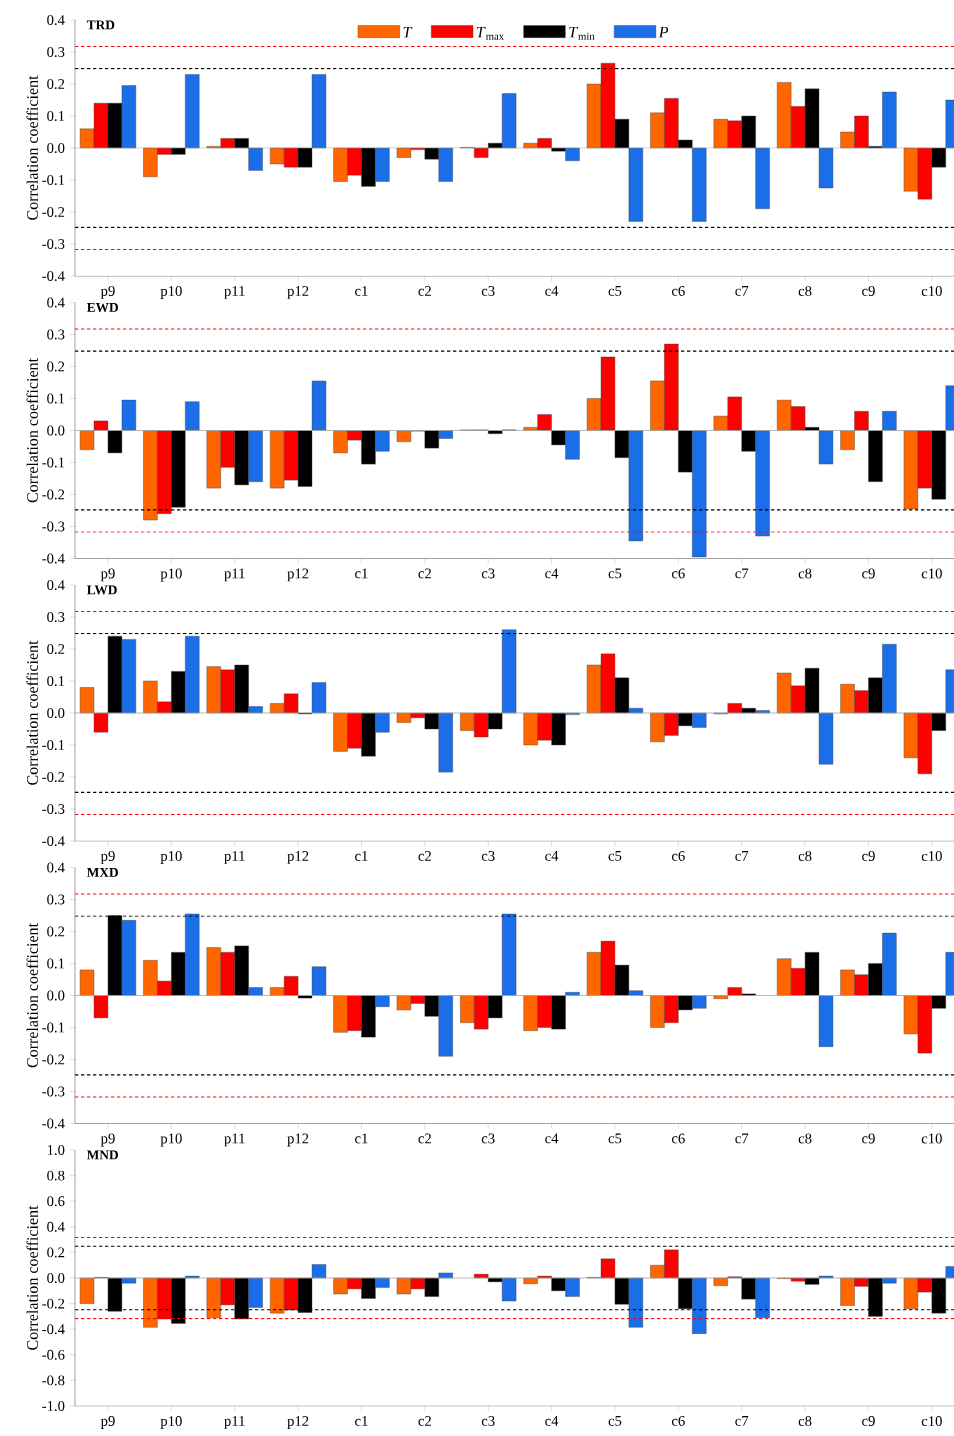 The image size is (954, 1436). I want to click on chart-title: TRD, so click(100, 25).